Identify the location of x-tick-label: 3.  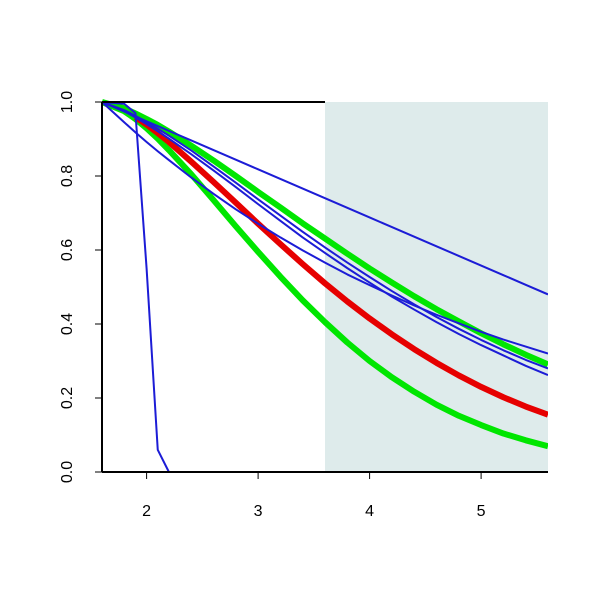
(258, 511).